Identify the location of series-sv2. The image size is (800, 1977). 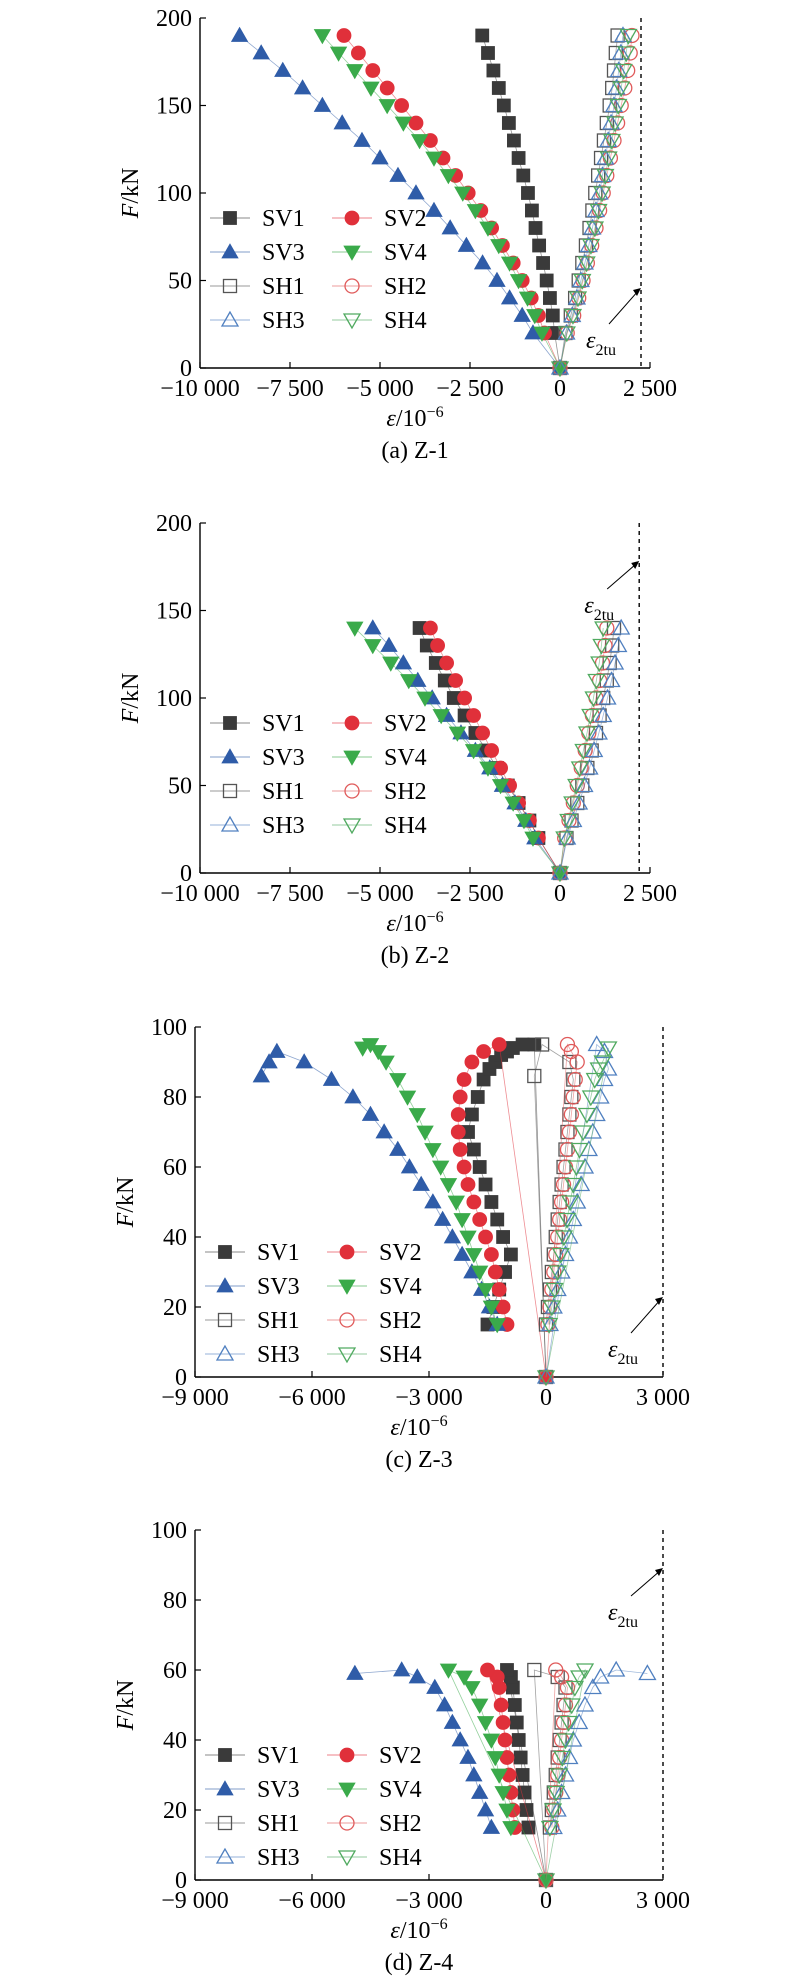
(502, 1211).